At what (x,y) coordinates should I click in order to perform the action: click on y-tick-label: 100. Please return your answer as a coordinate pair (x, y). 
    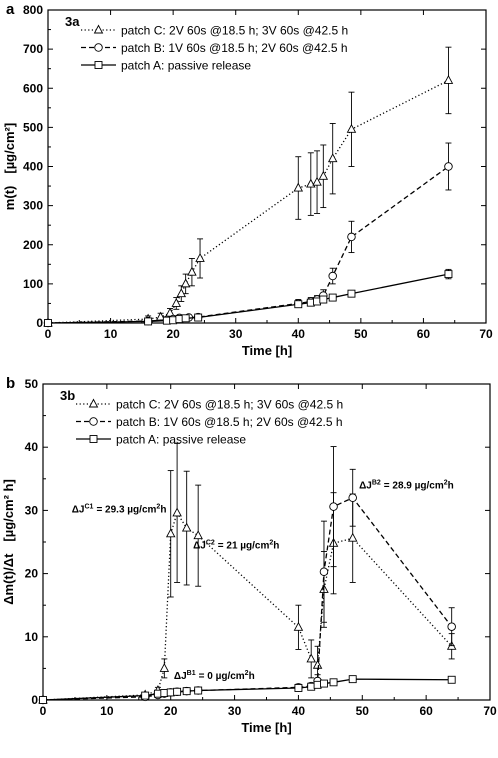
    Looking at the image, I should click on (33, 284).